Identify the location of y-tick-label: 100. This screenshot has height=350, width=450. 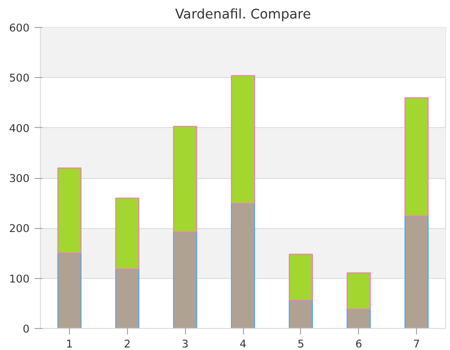
(19, 279).